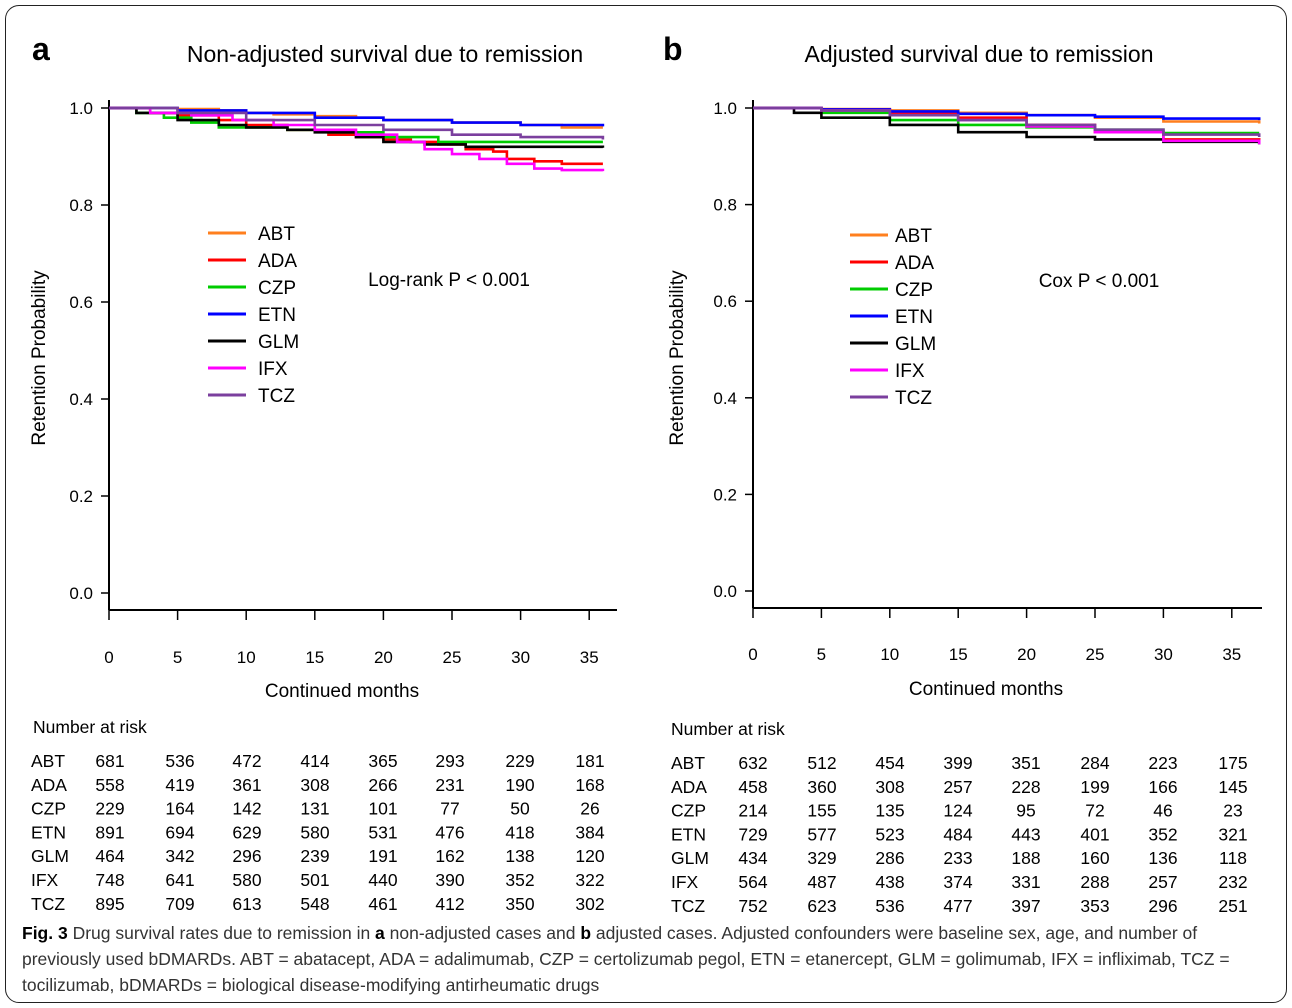 This screenshot has height=1008, width=1292. Describe the element at coordinates (688, 811) in the screenshot. I see `panel-b-risk-row-name: CZP` at that location.